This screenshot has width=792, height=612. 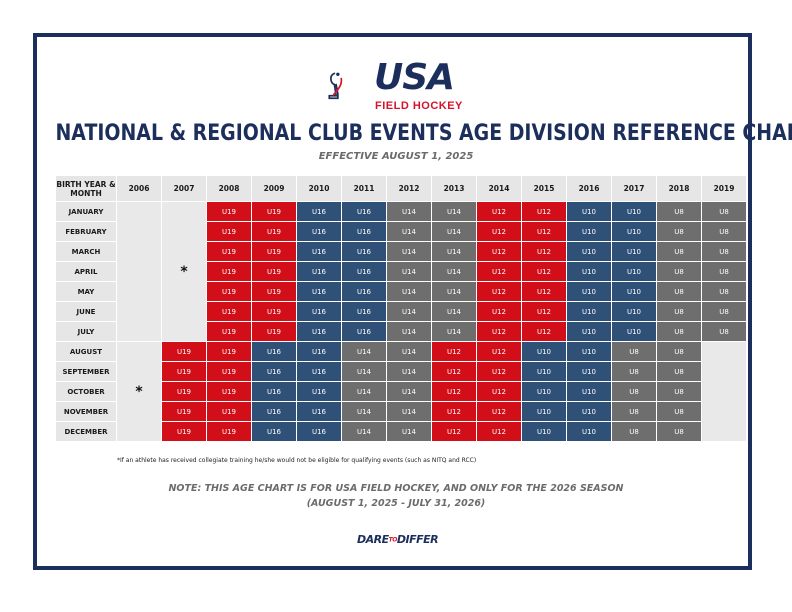 I want to click on tagline-differ: DIFFER, so click(x=417, y=539).